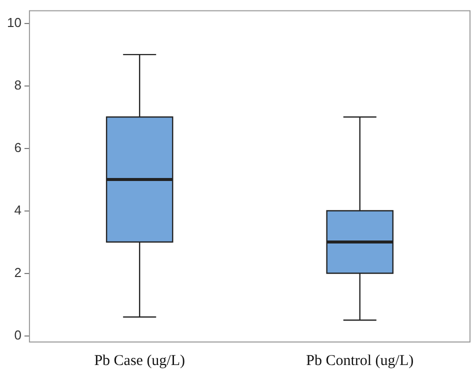 The width and height of the screenshot is (474, 384). What do you see at coordinates (360, 360) in the screenshot?
I see `x-tick-label: Pb Control (ug/L)` at bounding box center [360, 360].